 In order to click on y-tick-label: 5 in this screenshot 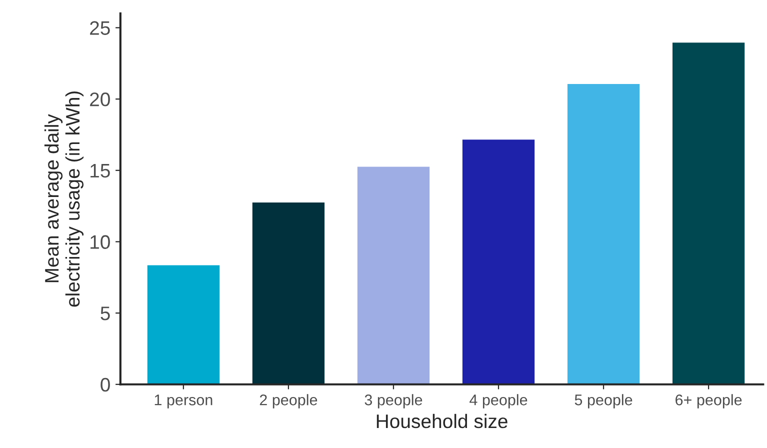, I will do `click(105, 313)`.